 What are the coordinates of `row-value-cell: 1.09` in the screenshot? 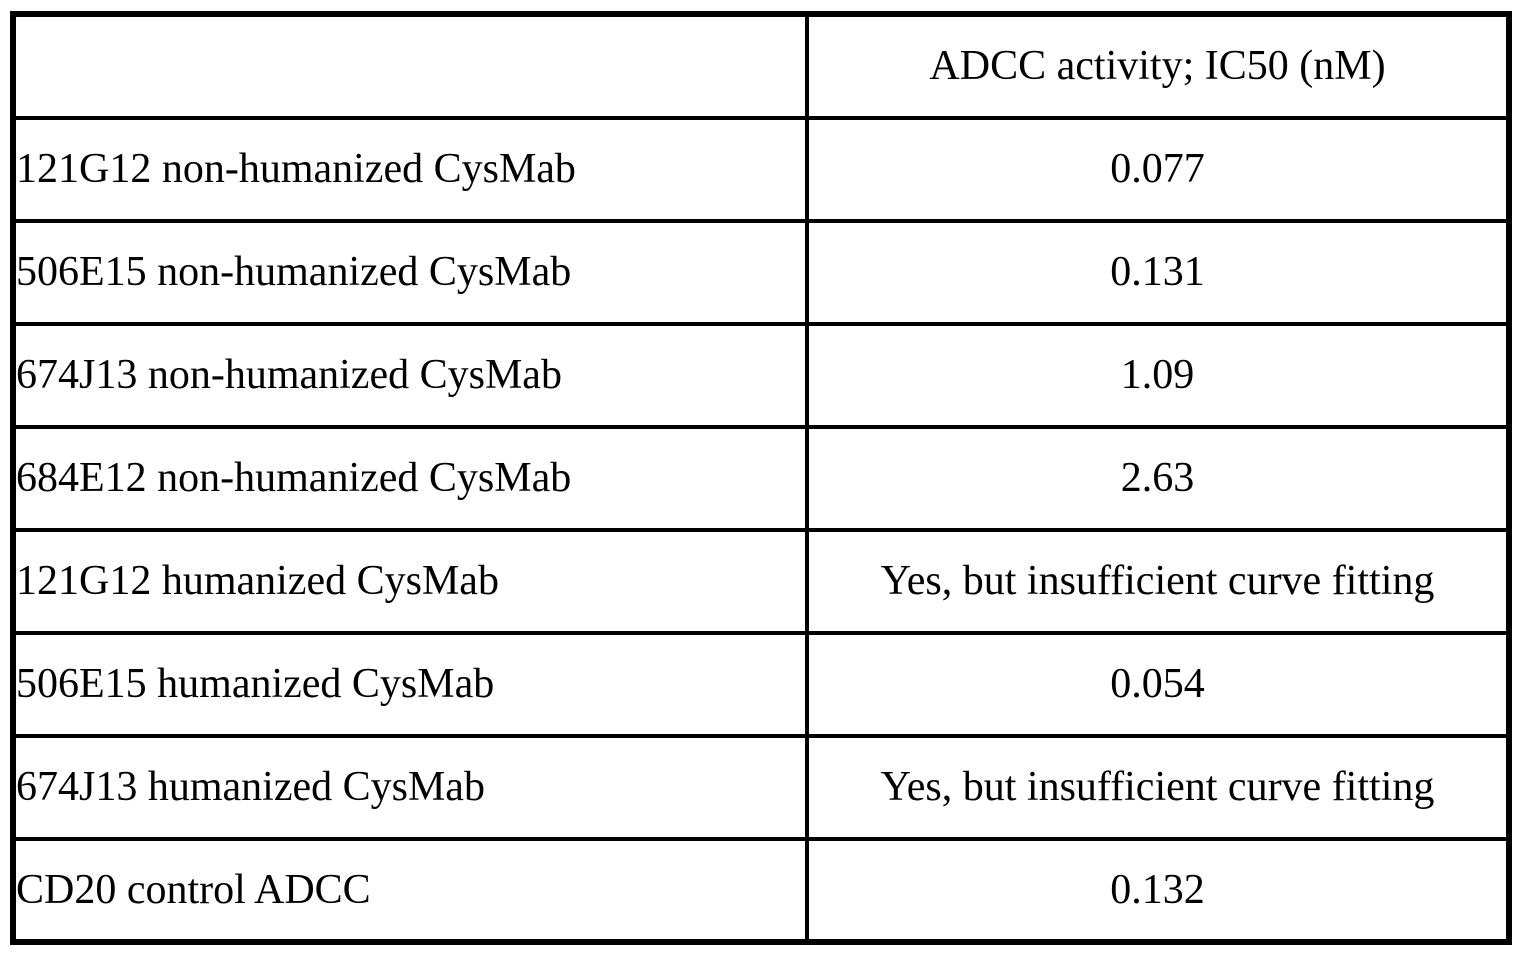 It's located at (1158, 375).